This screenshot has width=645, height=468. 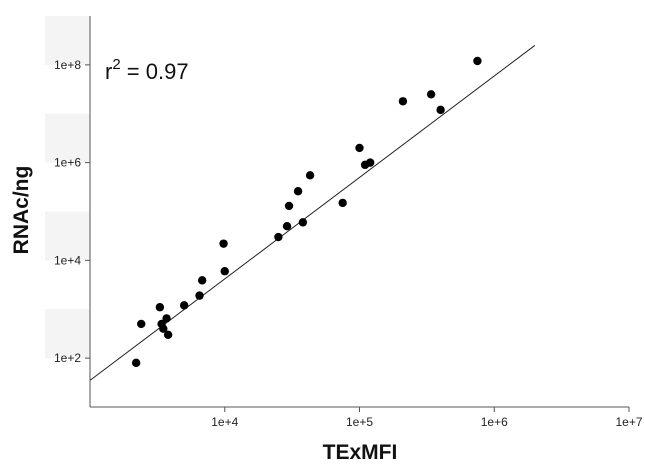 I want to click on r-squared-exponent: 2, so click(x=116, y=64).